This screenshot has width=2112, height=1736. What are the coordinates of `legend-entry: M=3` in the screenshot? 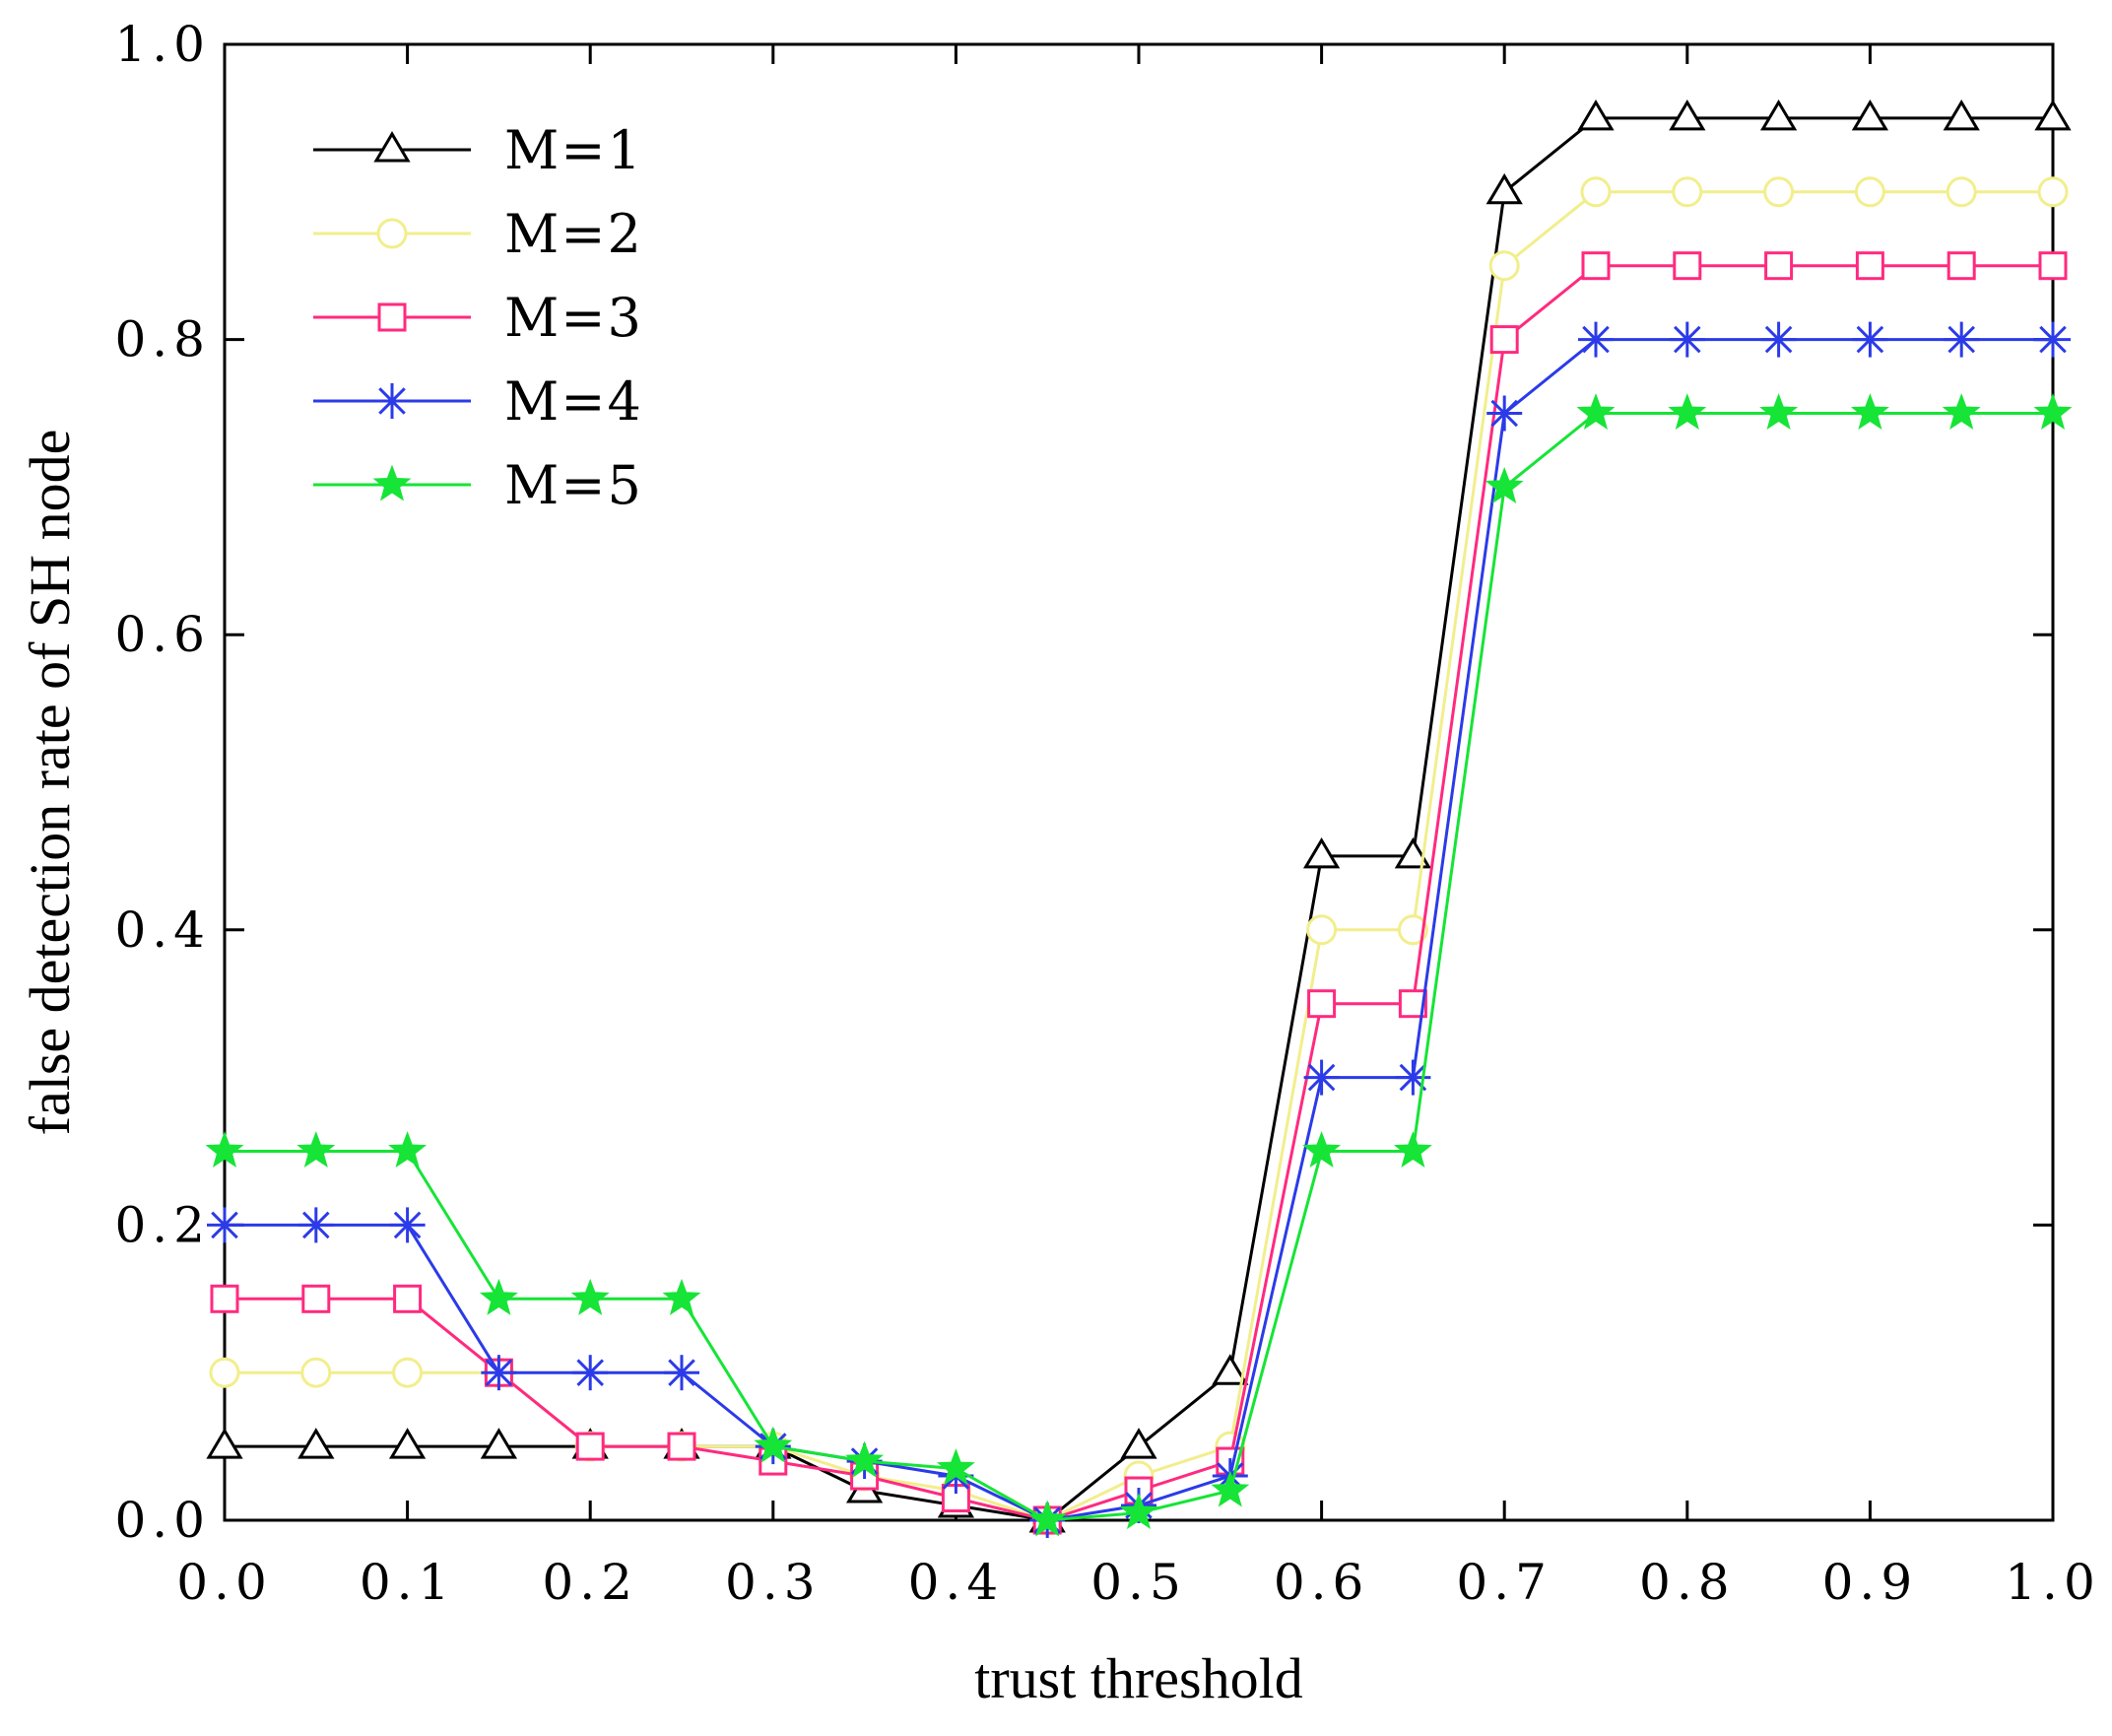 It's located at (478, 318).